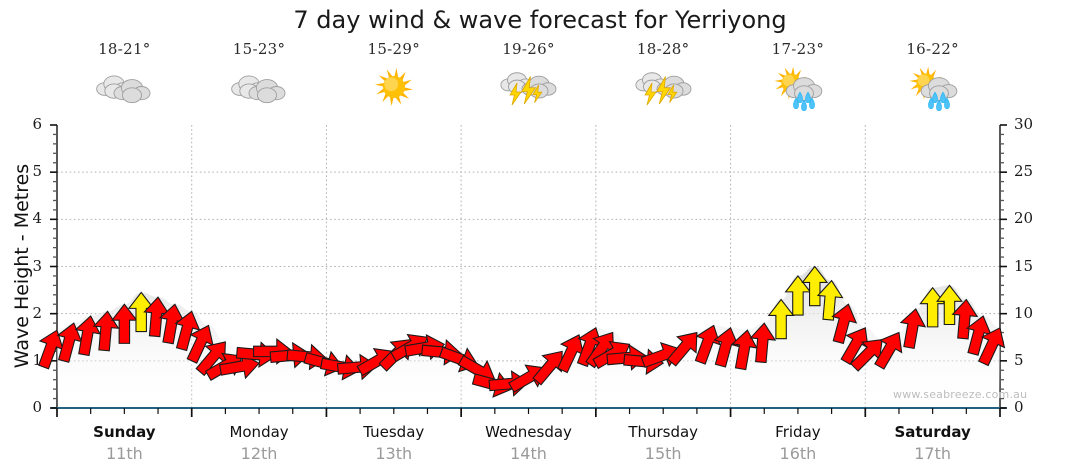 The image size is (1080, 475). I want to click on right-axis-tick-10: 10, so click(1024, 312).